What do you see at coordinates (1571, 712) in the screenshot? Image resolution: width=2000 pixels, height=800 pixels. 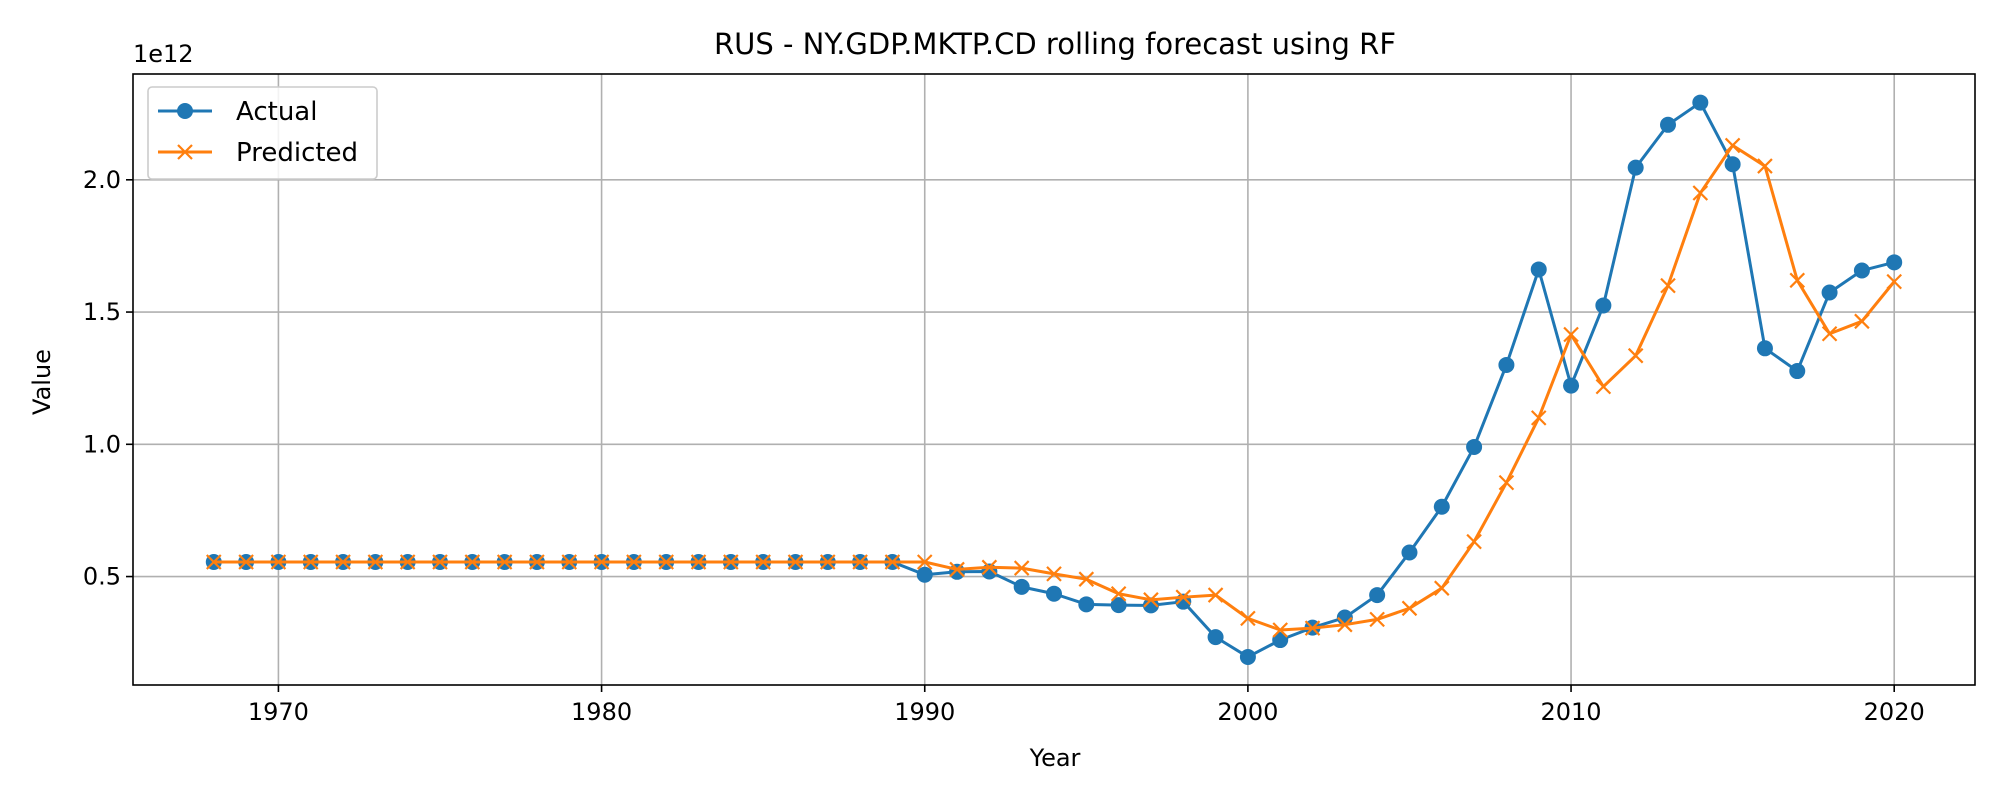 I see `x-tick-label: 2010` at bounding box center [1571, 712].